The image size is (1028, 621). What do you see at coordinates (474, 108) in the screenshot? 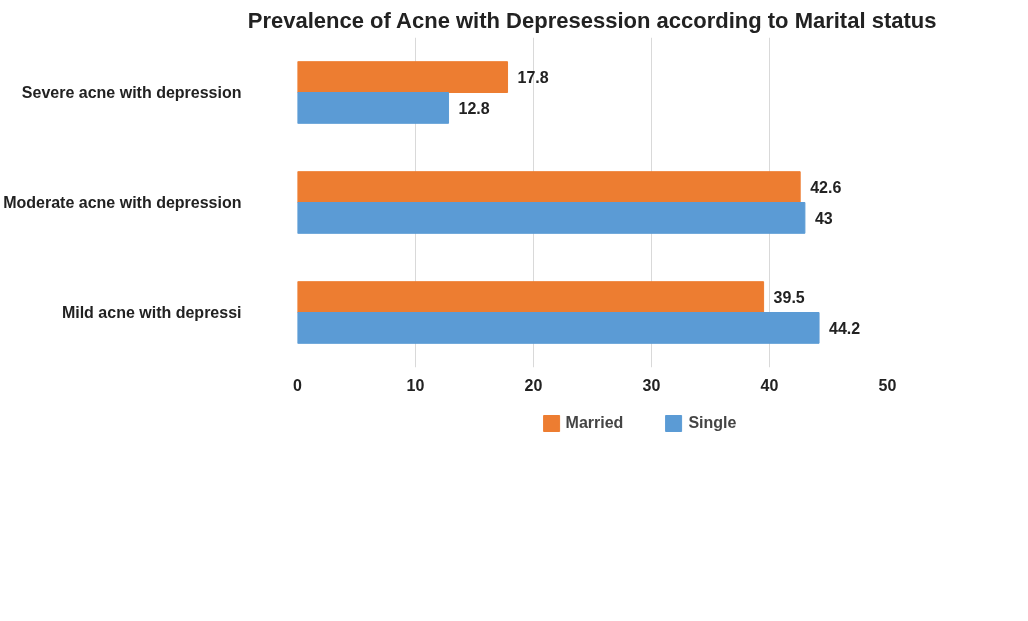
I see `data-label: 12.8` at bounding box center [474, 108].